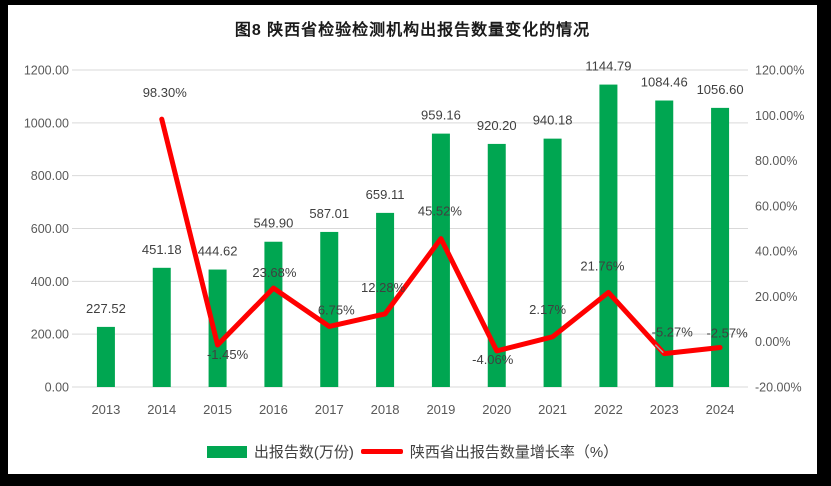 The width and height of the screenshot is (831, 486). What do you see at coordinates (50, 282) in the screenshot?
I see `left-axis-tick-label: 400.00` at bounding box center [50, 282].